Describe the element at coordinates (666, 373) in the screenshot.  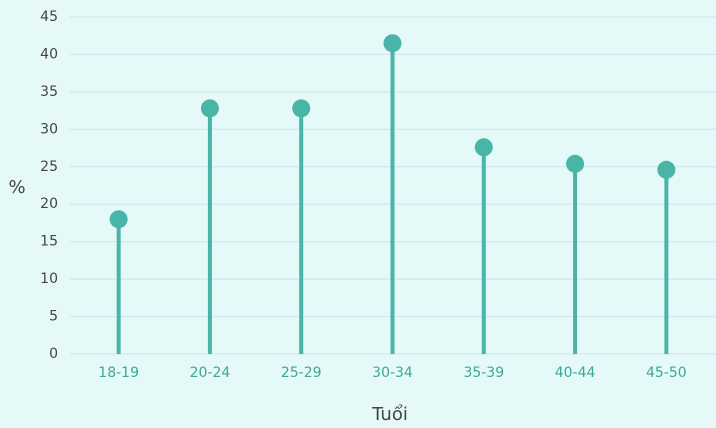
I see `x-tick-label: 45-50` at that location.